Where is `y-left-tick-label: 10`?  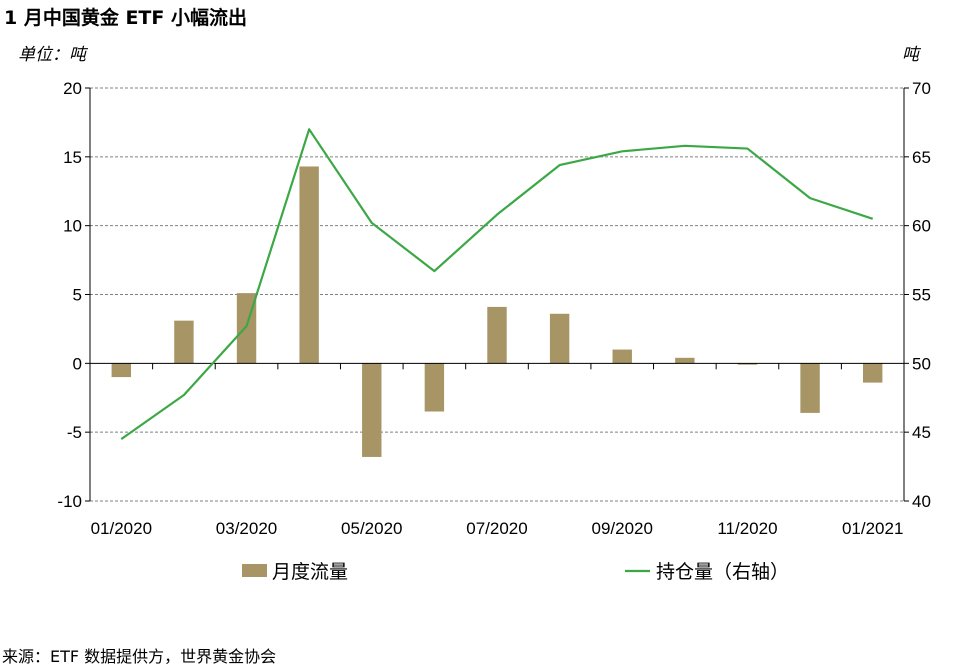
y-left-tick-label: 10 is located at coordinates (72, 226).